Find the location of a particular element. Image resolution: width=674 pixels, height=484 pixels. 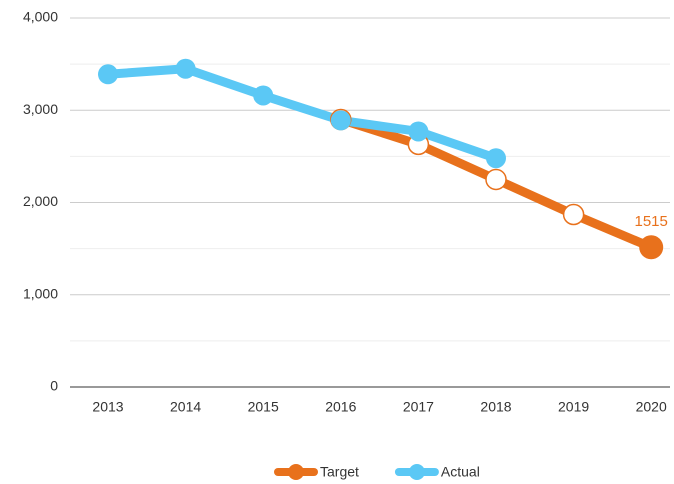

x-tick-label: 2014 is located at coordinates (185, 407).